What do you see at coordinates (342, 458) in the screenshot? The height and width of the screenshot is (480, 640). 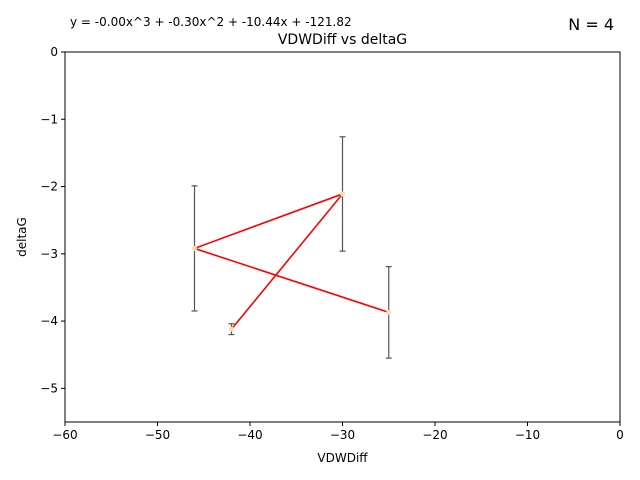 I see `x-axis-label: VDWDiff` at bounding box center [342, 458].